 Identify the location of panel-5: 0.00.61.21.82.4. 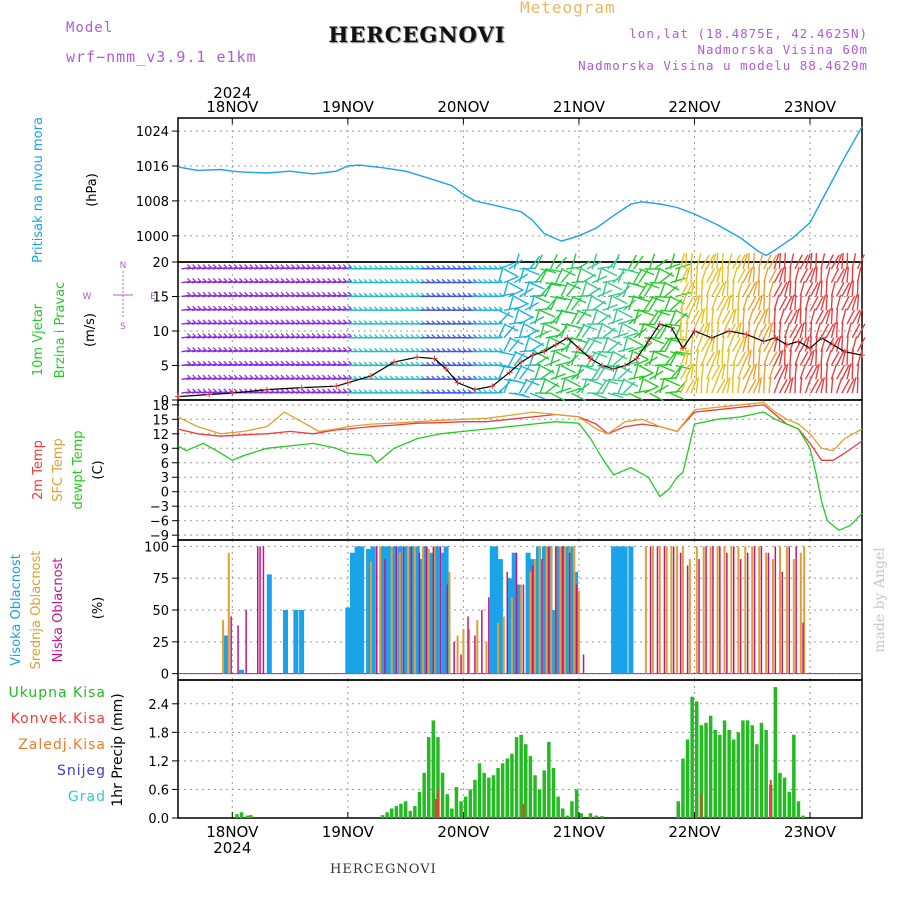
(505, 753).